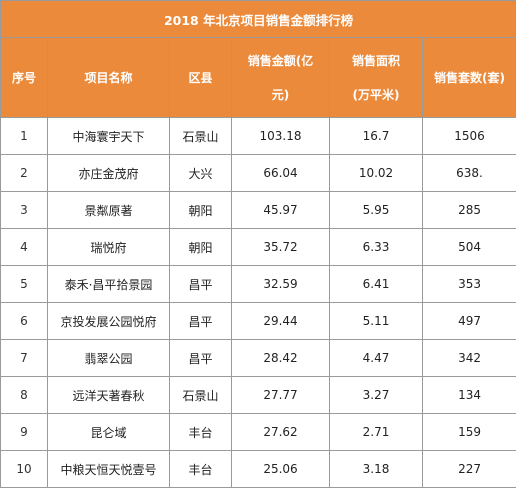  Describe the element at coordinates (24, 469) in the screenshot. I see `cell-rank: 10` at that location.